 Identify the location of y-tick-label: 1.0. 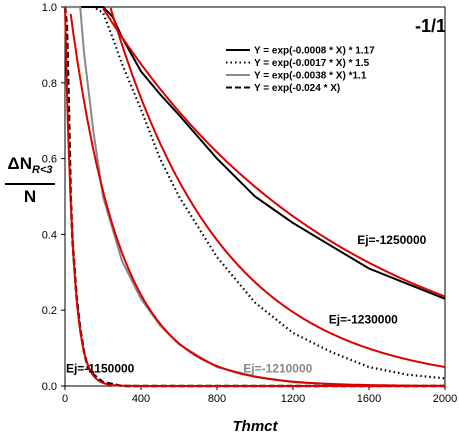
(49, 8).